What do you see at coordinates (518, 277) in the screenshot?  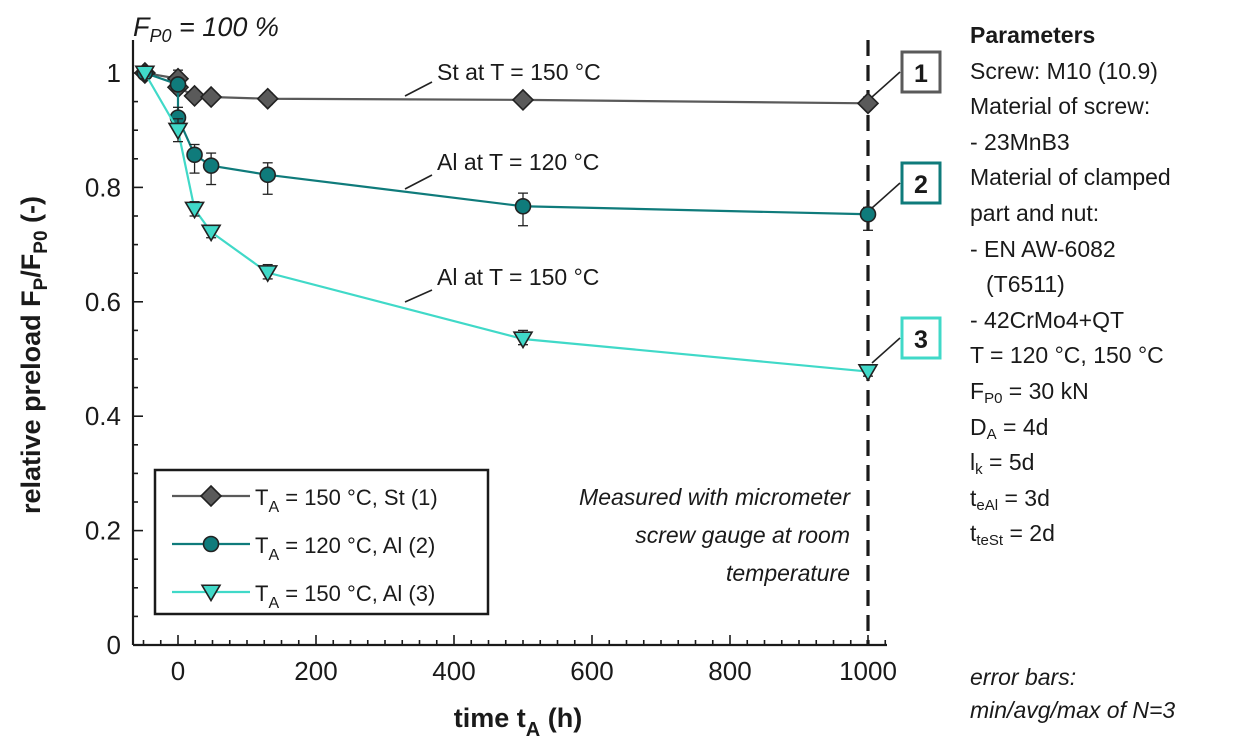 I see `series-3-annotation: Al at T = 150 °C` at bounding box center [518, 277].